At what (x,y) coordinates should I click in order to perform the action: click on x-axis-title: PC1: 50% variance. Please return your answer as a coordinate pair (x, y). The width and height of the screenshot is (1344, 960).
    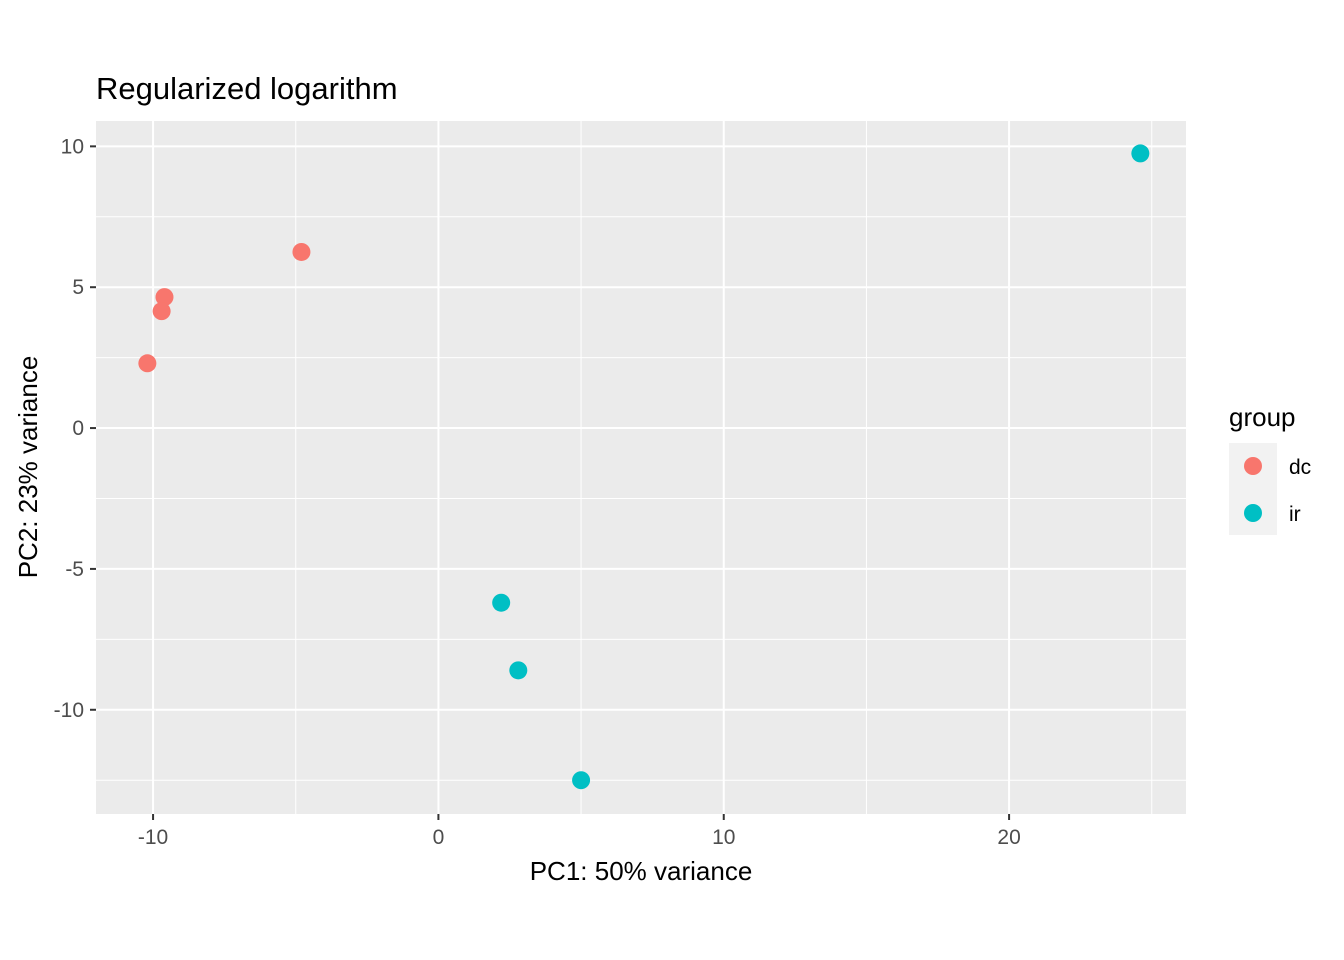
    Looking at the image, I should click on (641, 871).